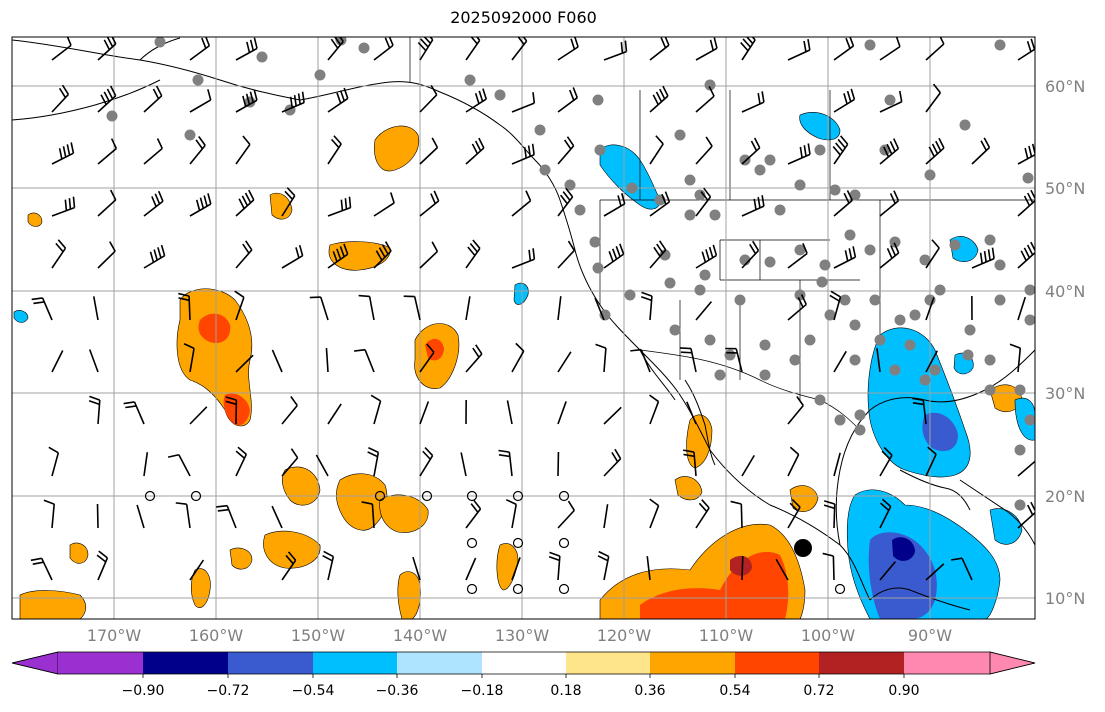  What do you see at coordinates (624, 635) in the screenshot?
I see `lon-label-120w: 120°W` at bounding box center [624, 635].